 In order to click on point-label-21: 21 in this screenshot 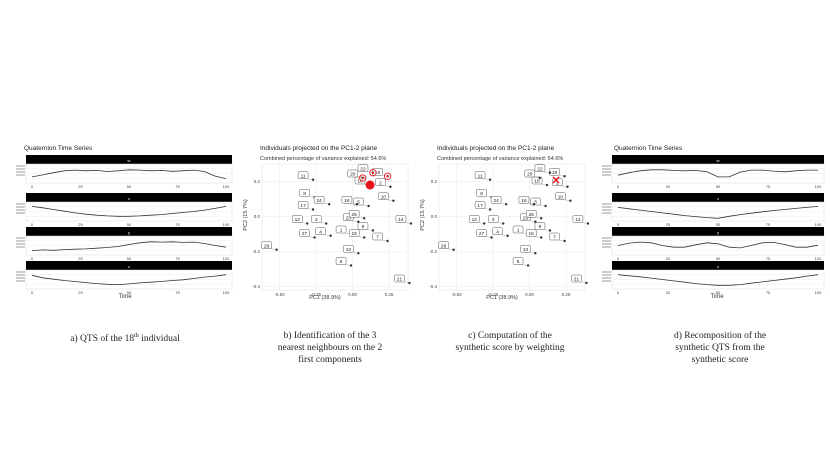, I will do `click(400, 280)`.